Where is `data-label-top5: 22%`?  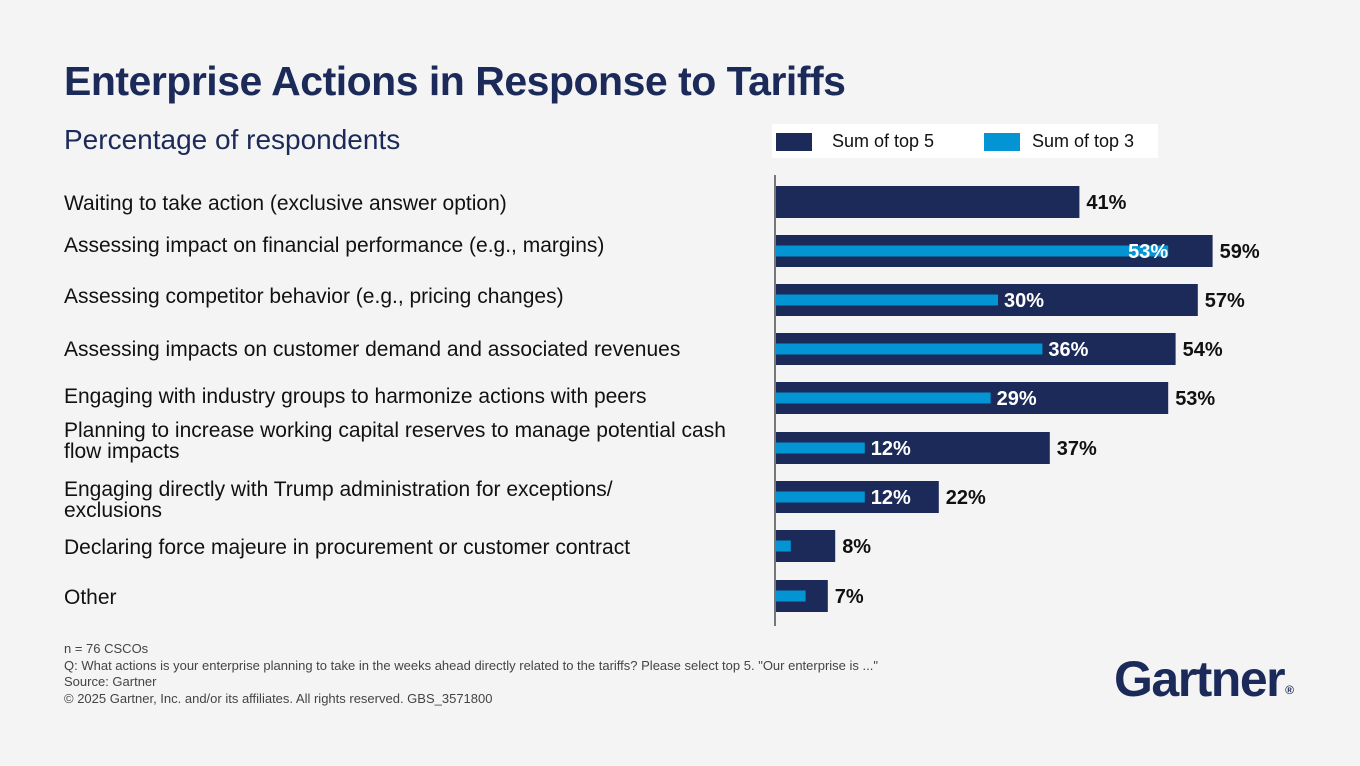 data-label-top5: 22% is located at coordinates (966, 498).